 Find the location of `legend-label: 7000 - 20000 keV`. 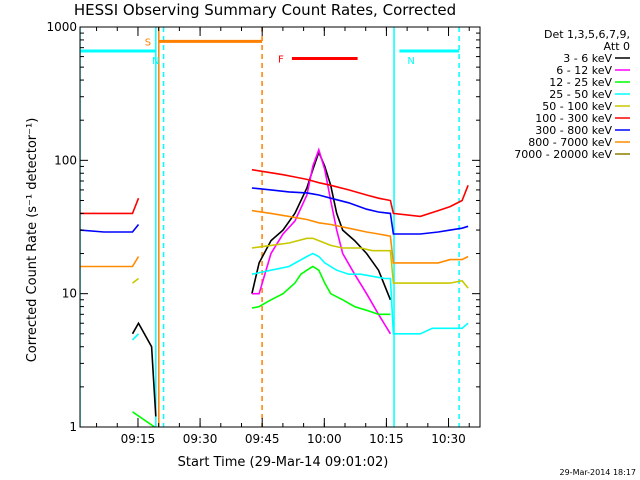

legend-label: 7000 - 20000 keV is located at coordinates (563, 154).